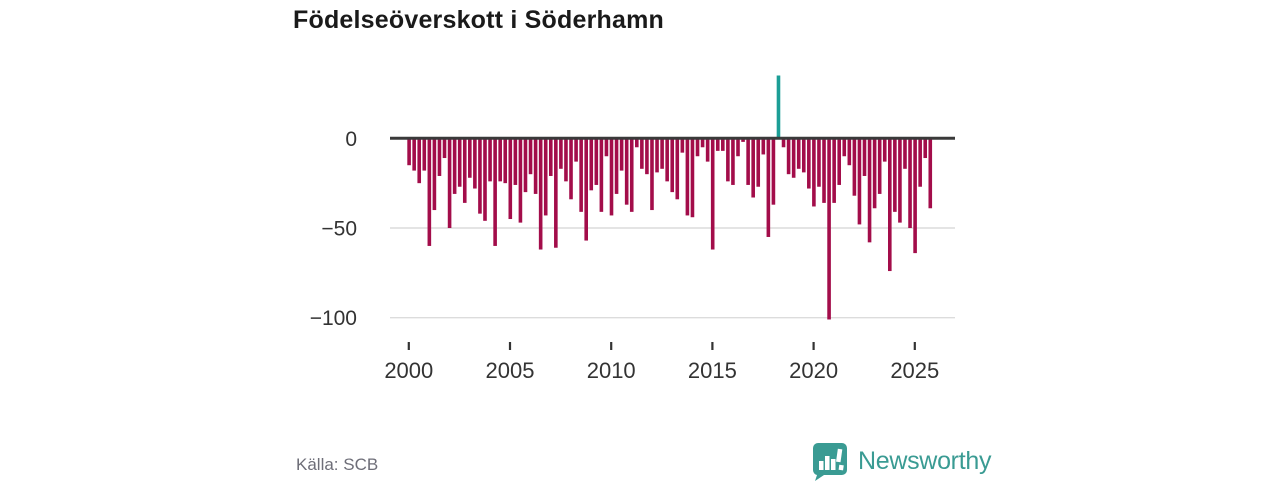  What do you see at coordinates (900, 461) in the screenshot?
I see `newsworthy-logo: Newsworthy` at bounding box center [900, 461].